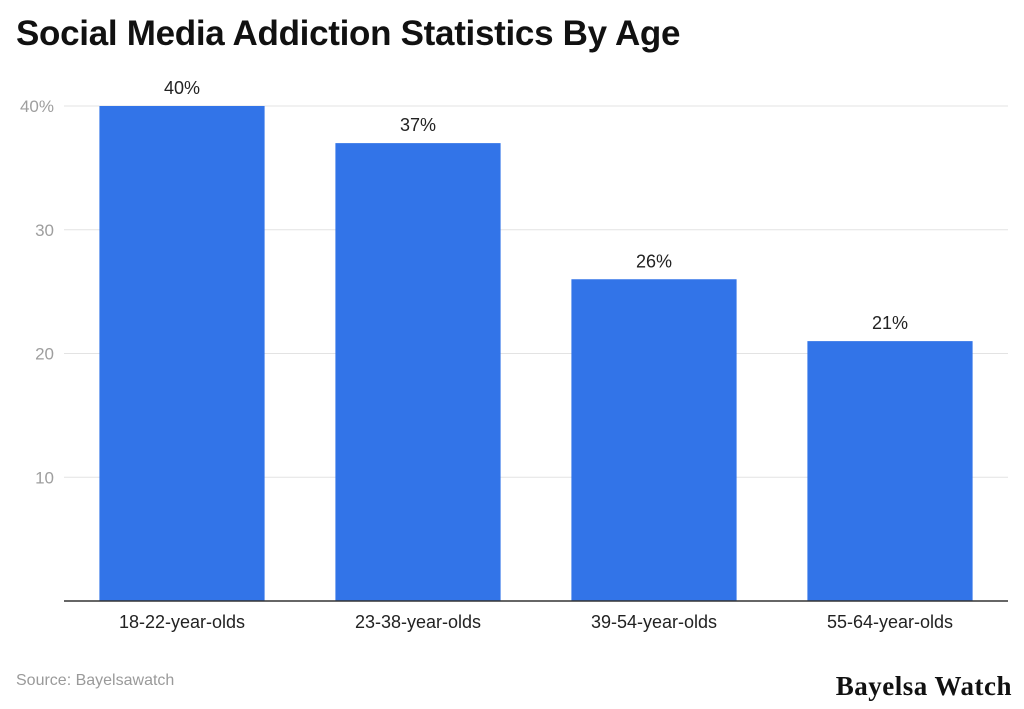 The width and height of the screenshot is (1024, 709). I want to click on y-axis-tick-labels: 10 20 30 40%, so click(37, 292).